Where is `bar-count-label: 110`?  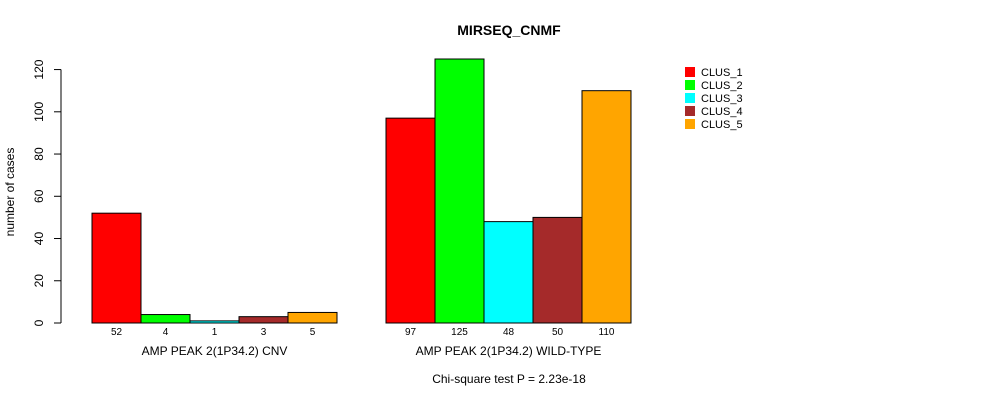
bar-count-label: 110 is located at coordinates (607, 332).